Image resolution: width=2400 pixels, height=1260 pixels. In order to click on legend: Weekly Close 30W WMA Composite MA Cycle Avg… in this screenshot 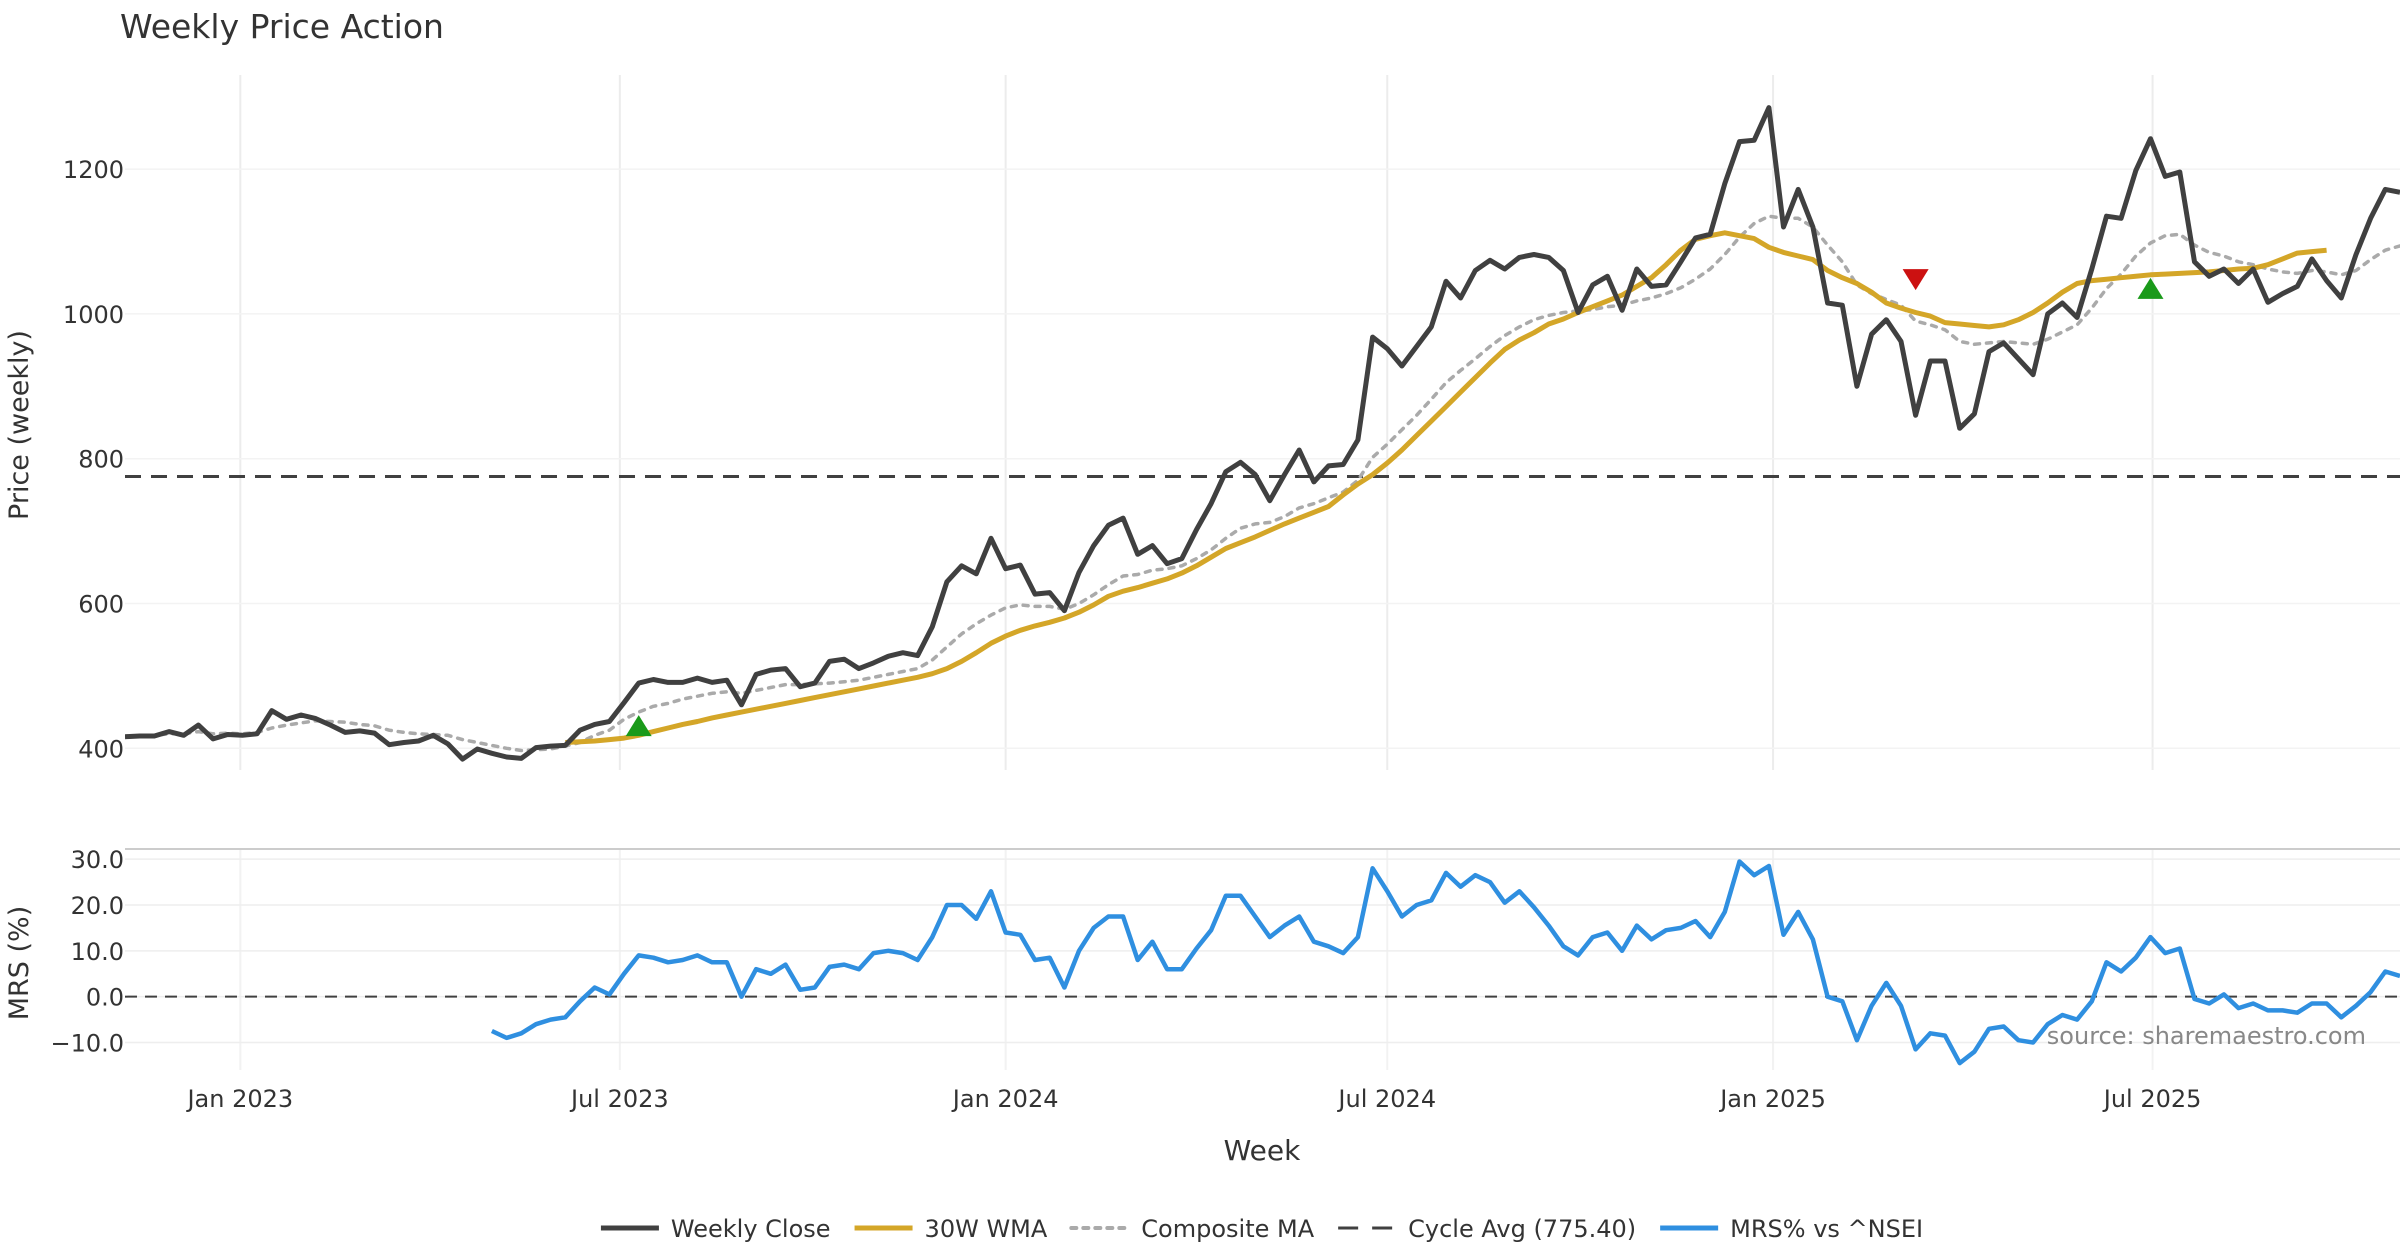, I will do `click(1261, 1229)`.